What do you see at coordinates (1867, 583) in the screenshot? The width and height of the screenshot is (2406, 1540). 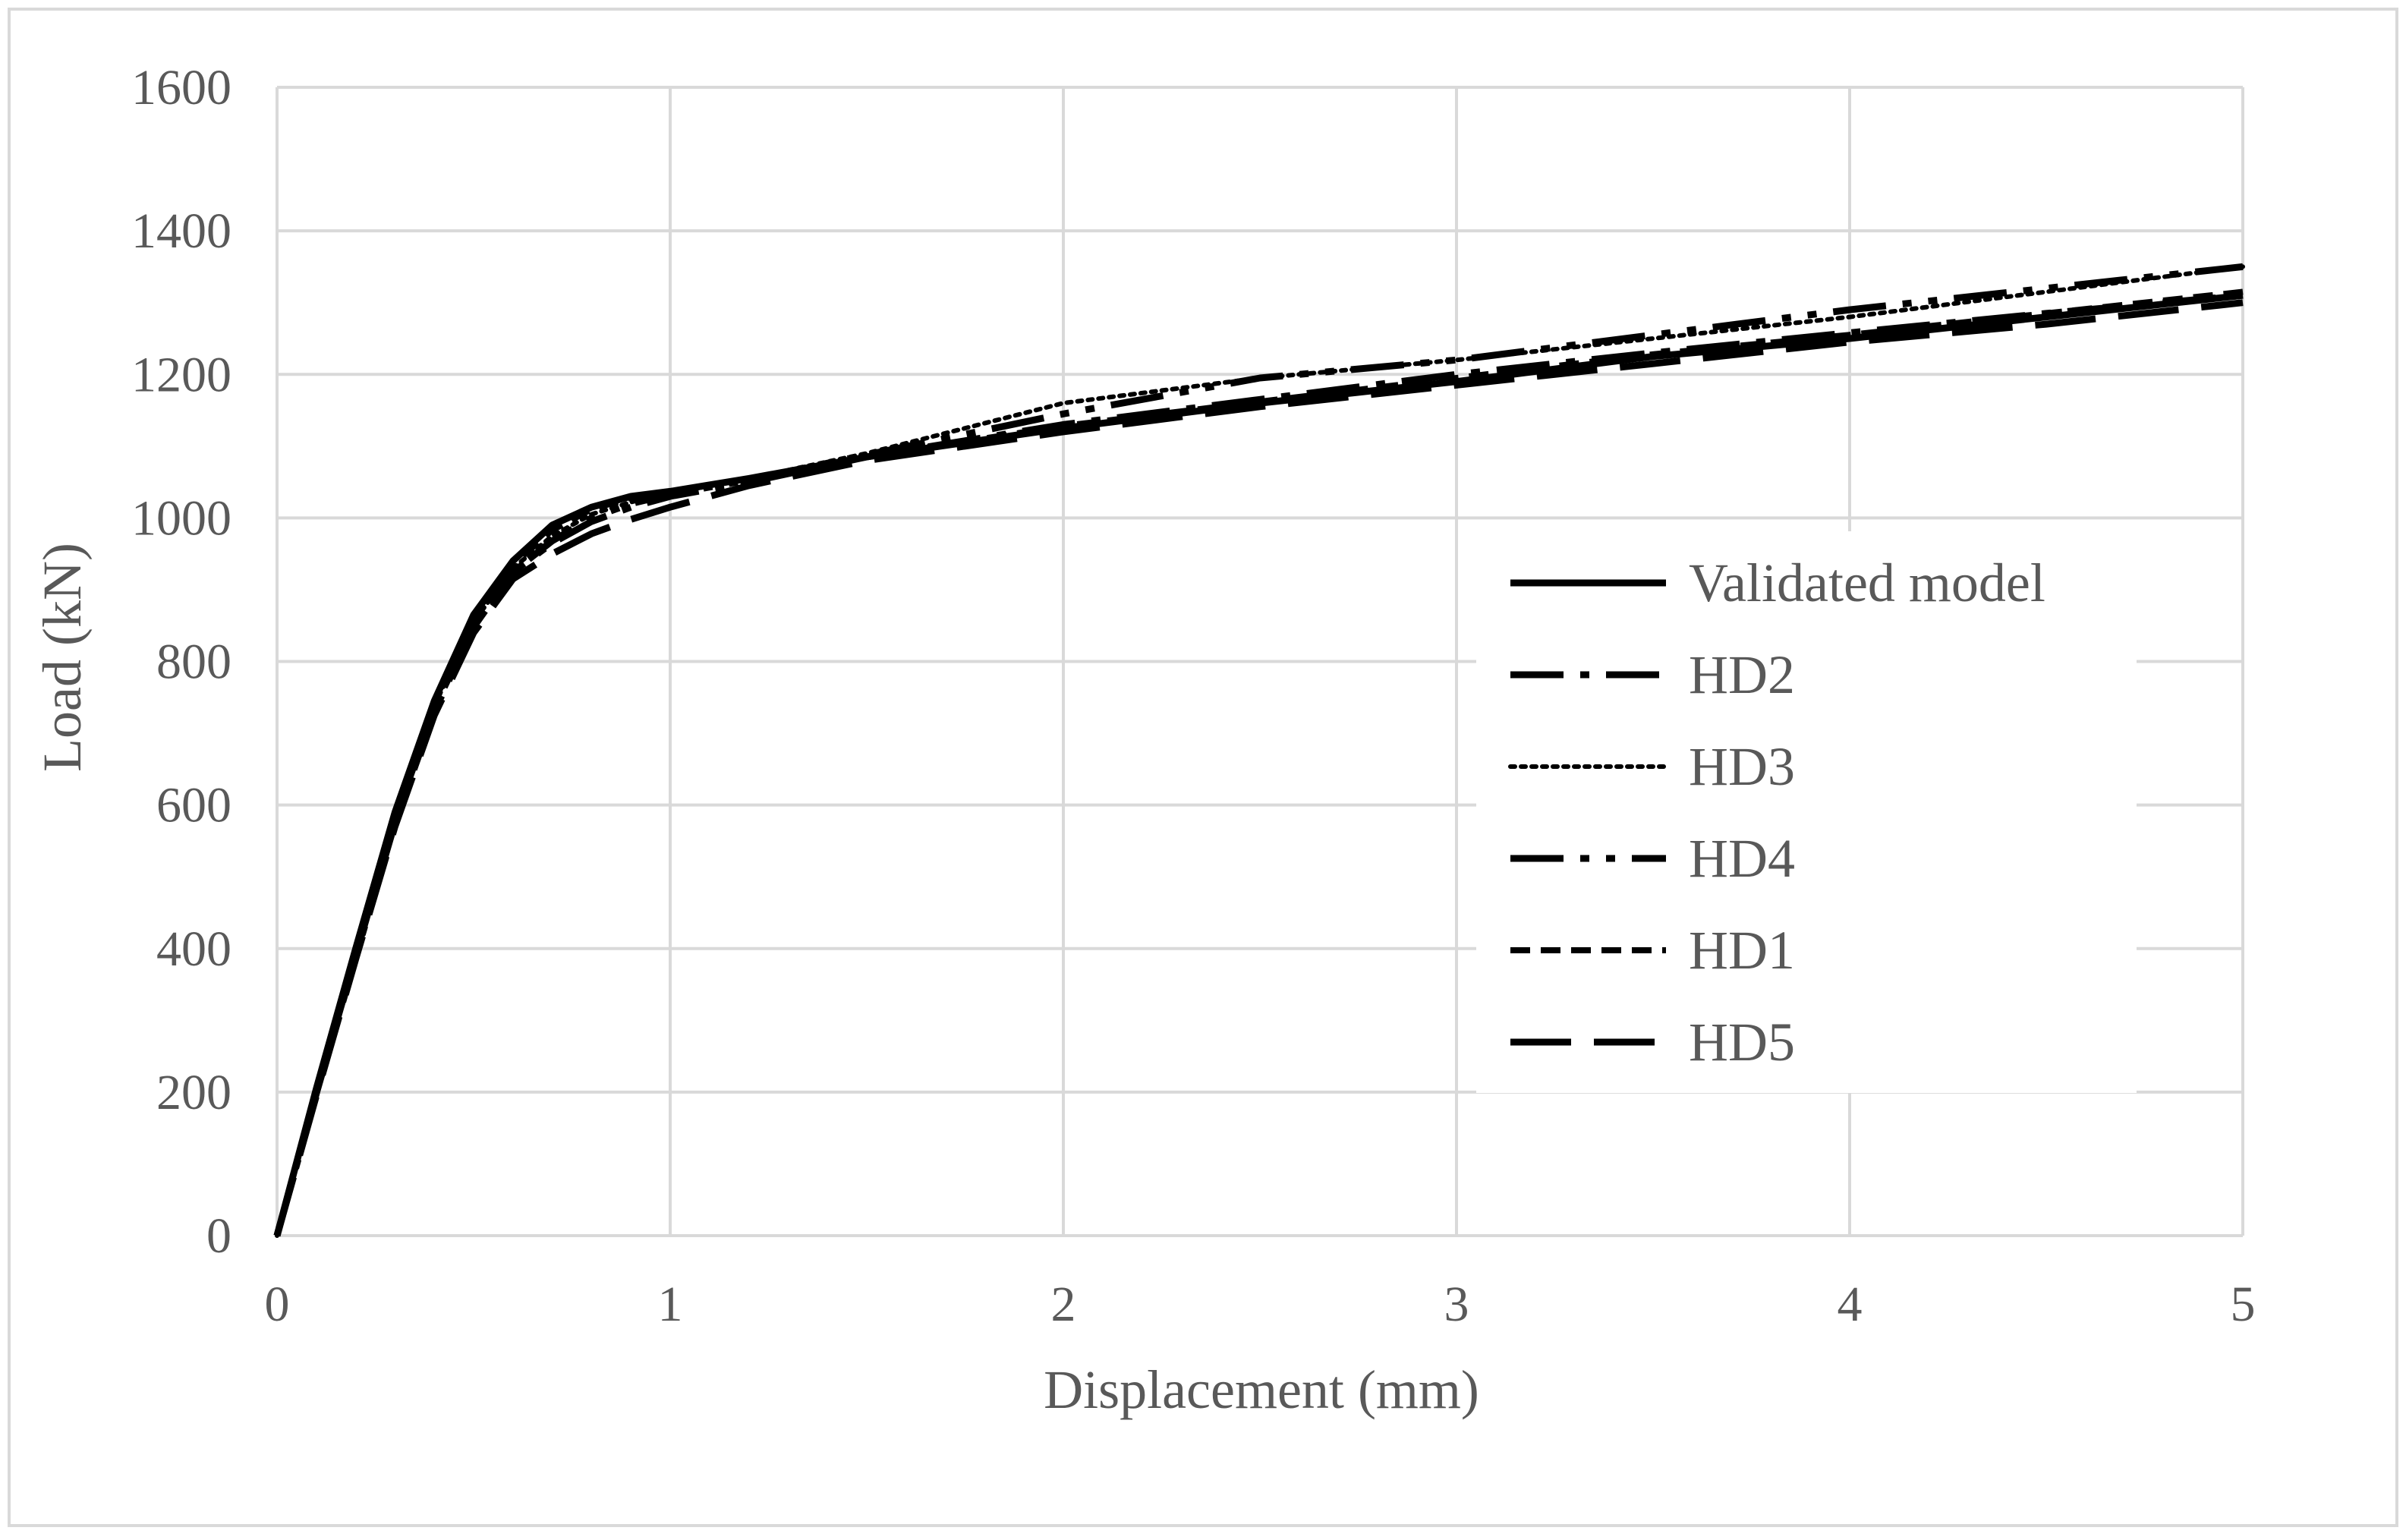 I see `legend-label-validated-model: Validated model` at bounding box center [1867, 583].